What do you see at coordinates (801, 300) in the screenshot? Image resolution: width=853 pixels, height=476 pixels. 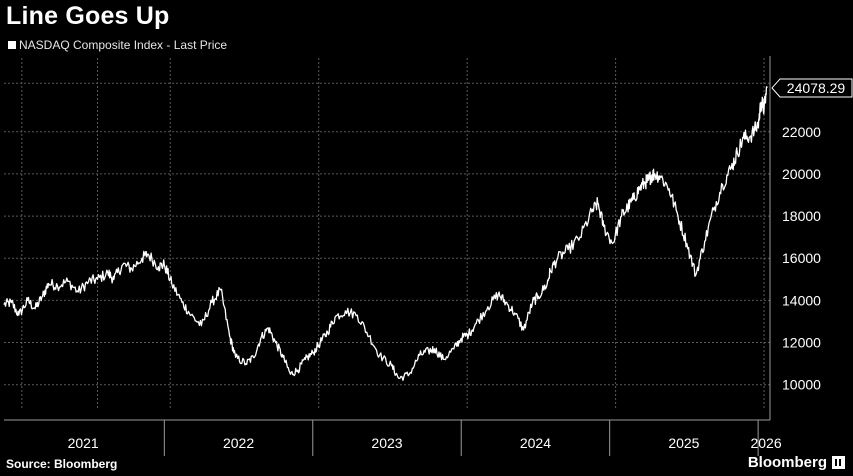 I see `y-tick-label: 14000` at bounding box center [801, 300].